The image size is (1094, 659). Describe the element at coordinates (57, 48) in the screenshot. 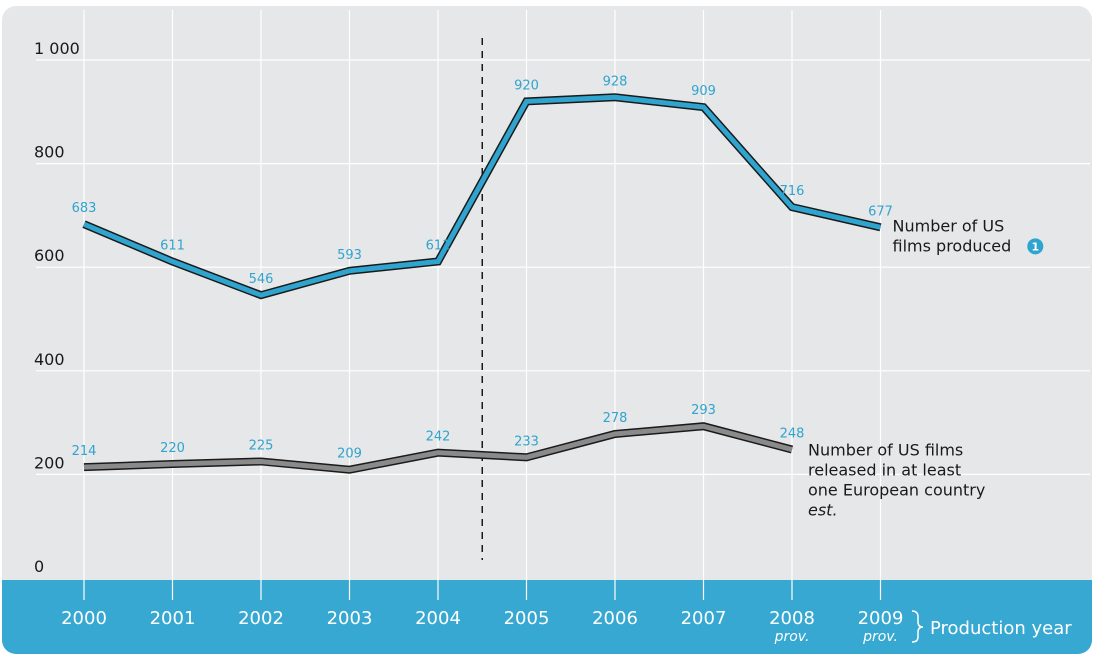

I see `y-tick-label: 1 000` at that location.